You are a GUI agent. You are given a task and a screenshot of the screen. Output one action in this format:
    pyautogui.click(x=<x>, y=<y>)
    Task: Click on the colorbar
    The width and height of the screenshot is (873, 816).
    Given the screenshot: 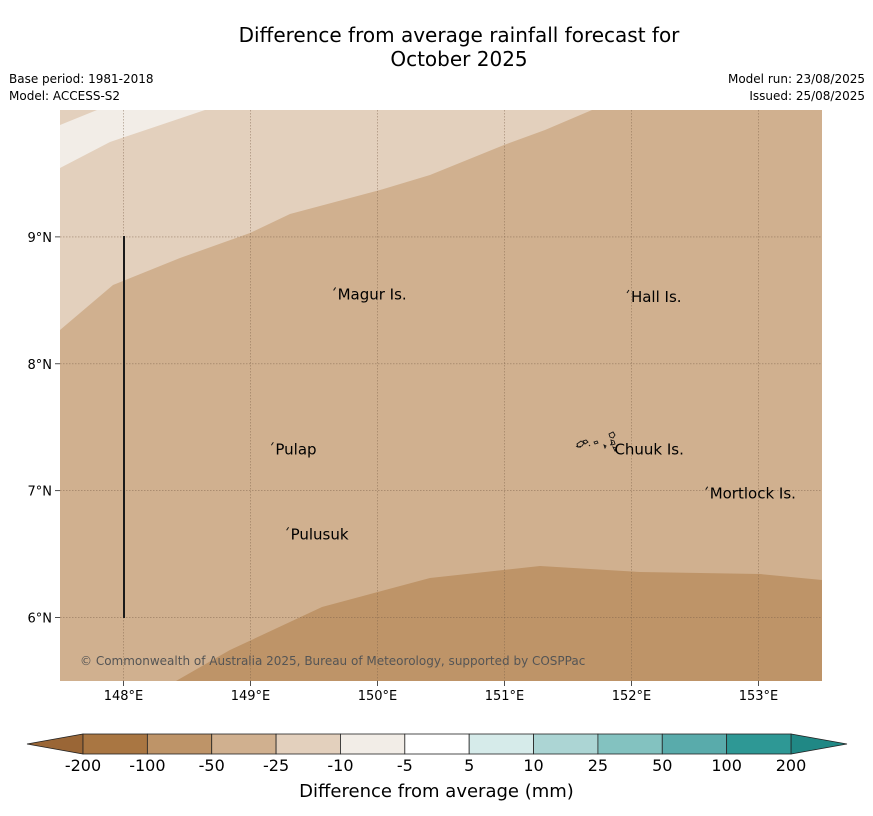 What is the action you would take?
    pyautogui.click(x=437, y=744)
    